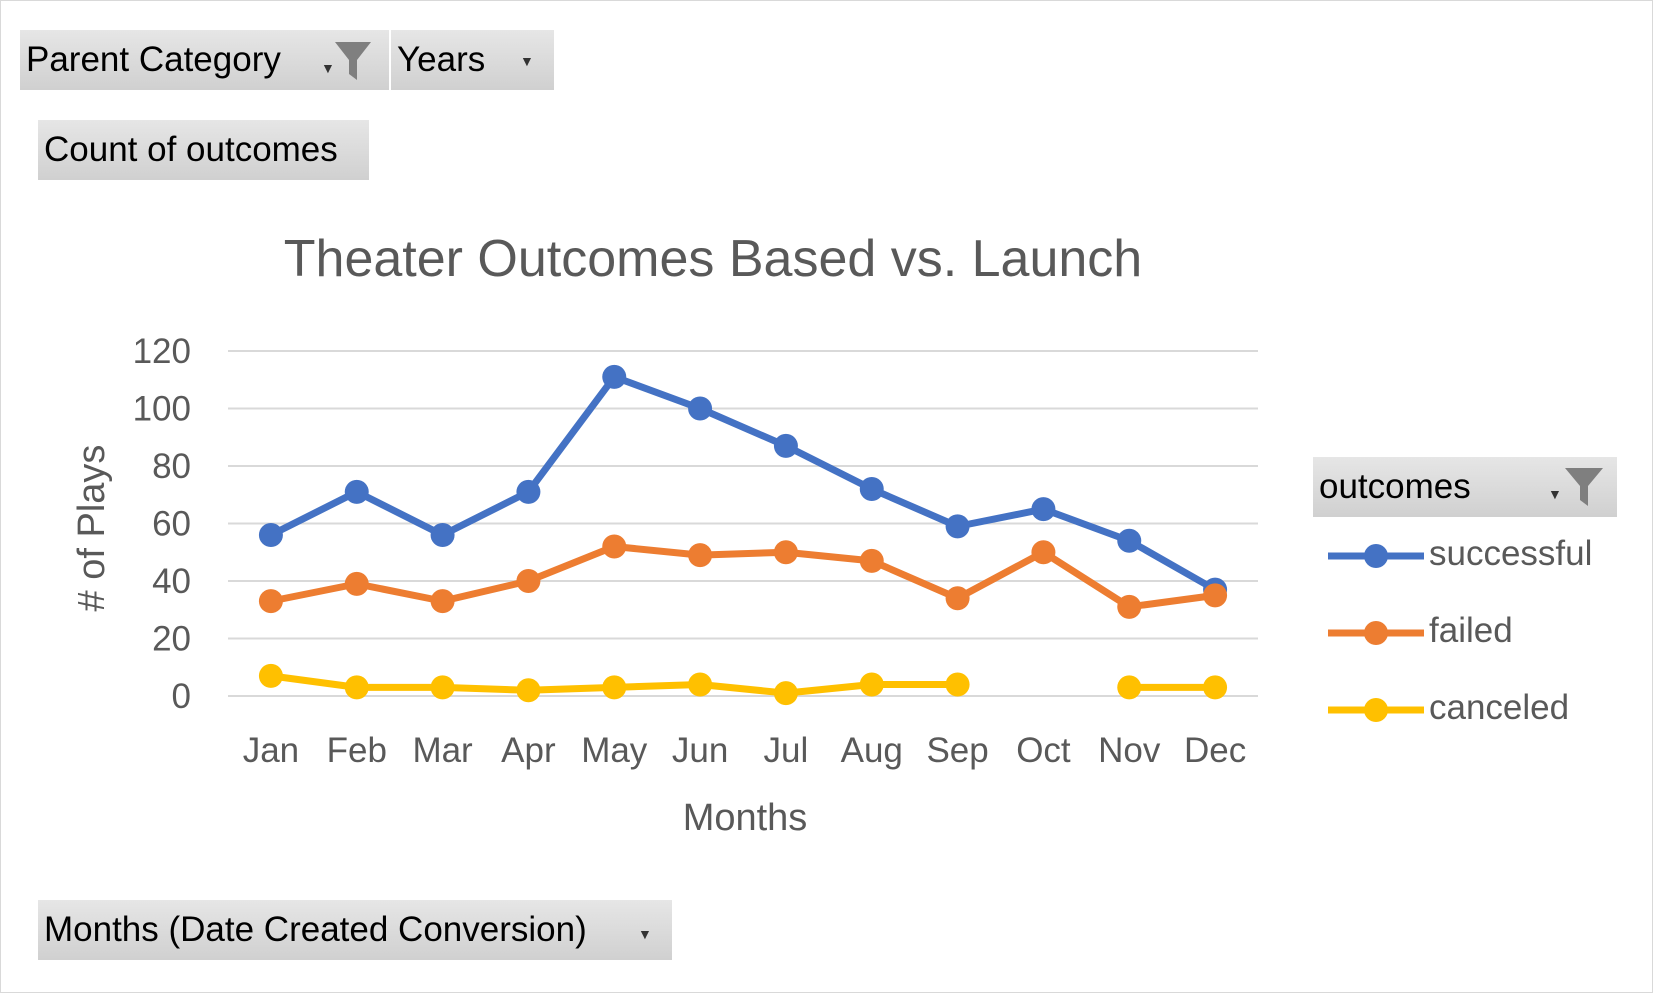  I want to click on x-axis-title: Months, so click(745, 818).